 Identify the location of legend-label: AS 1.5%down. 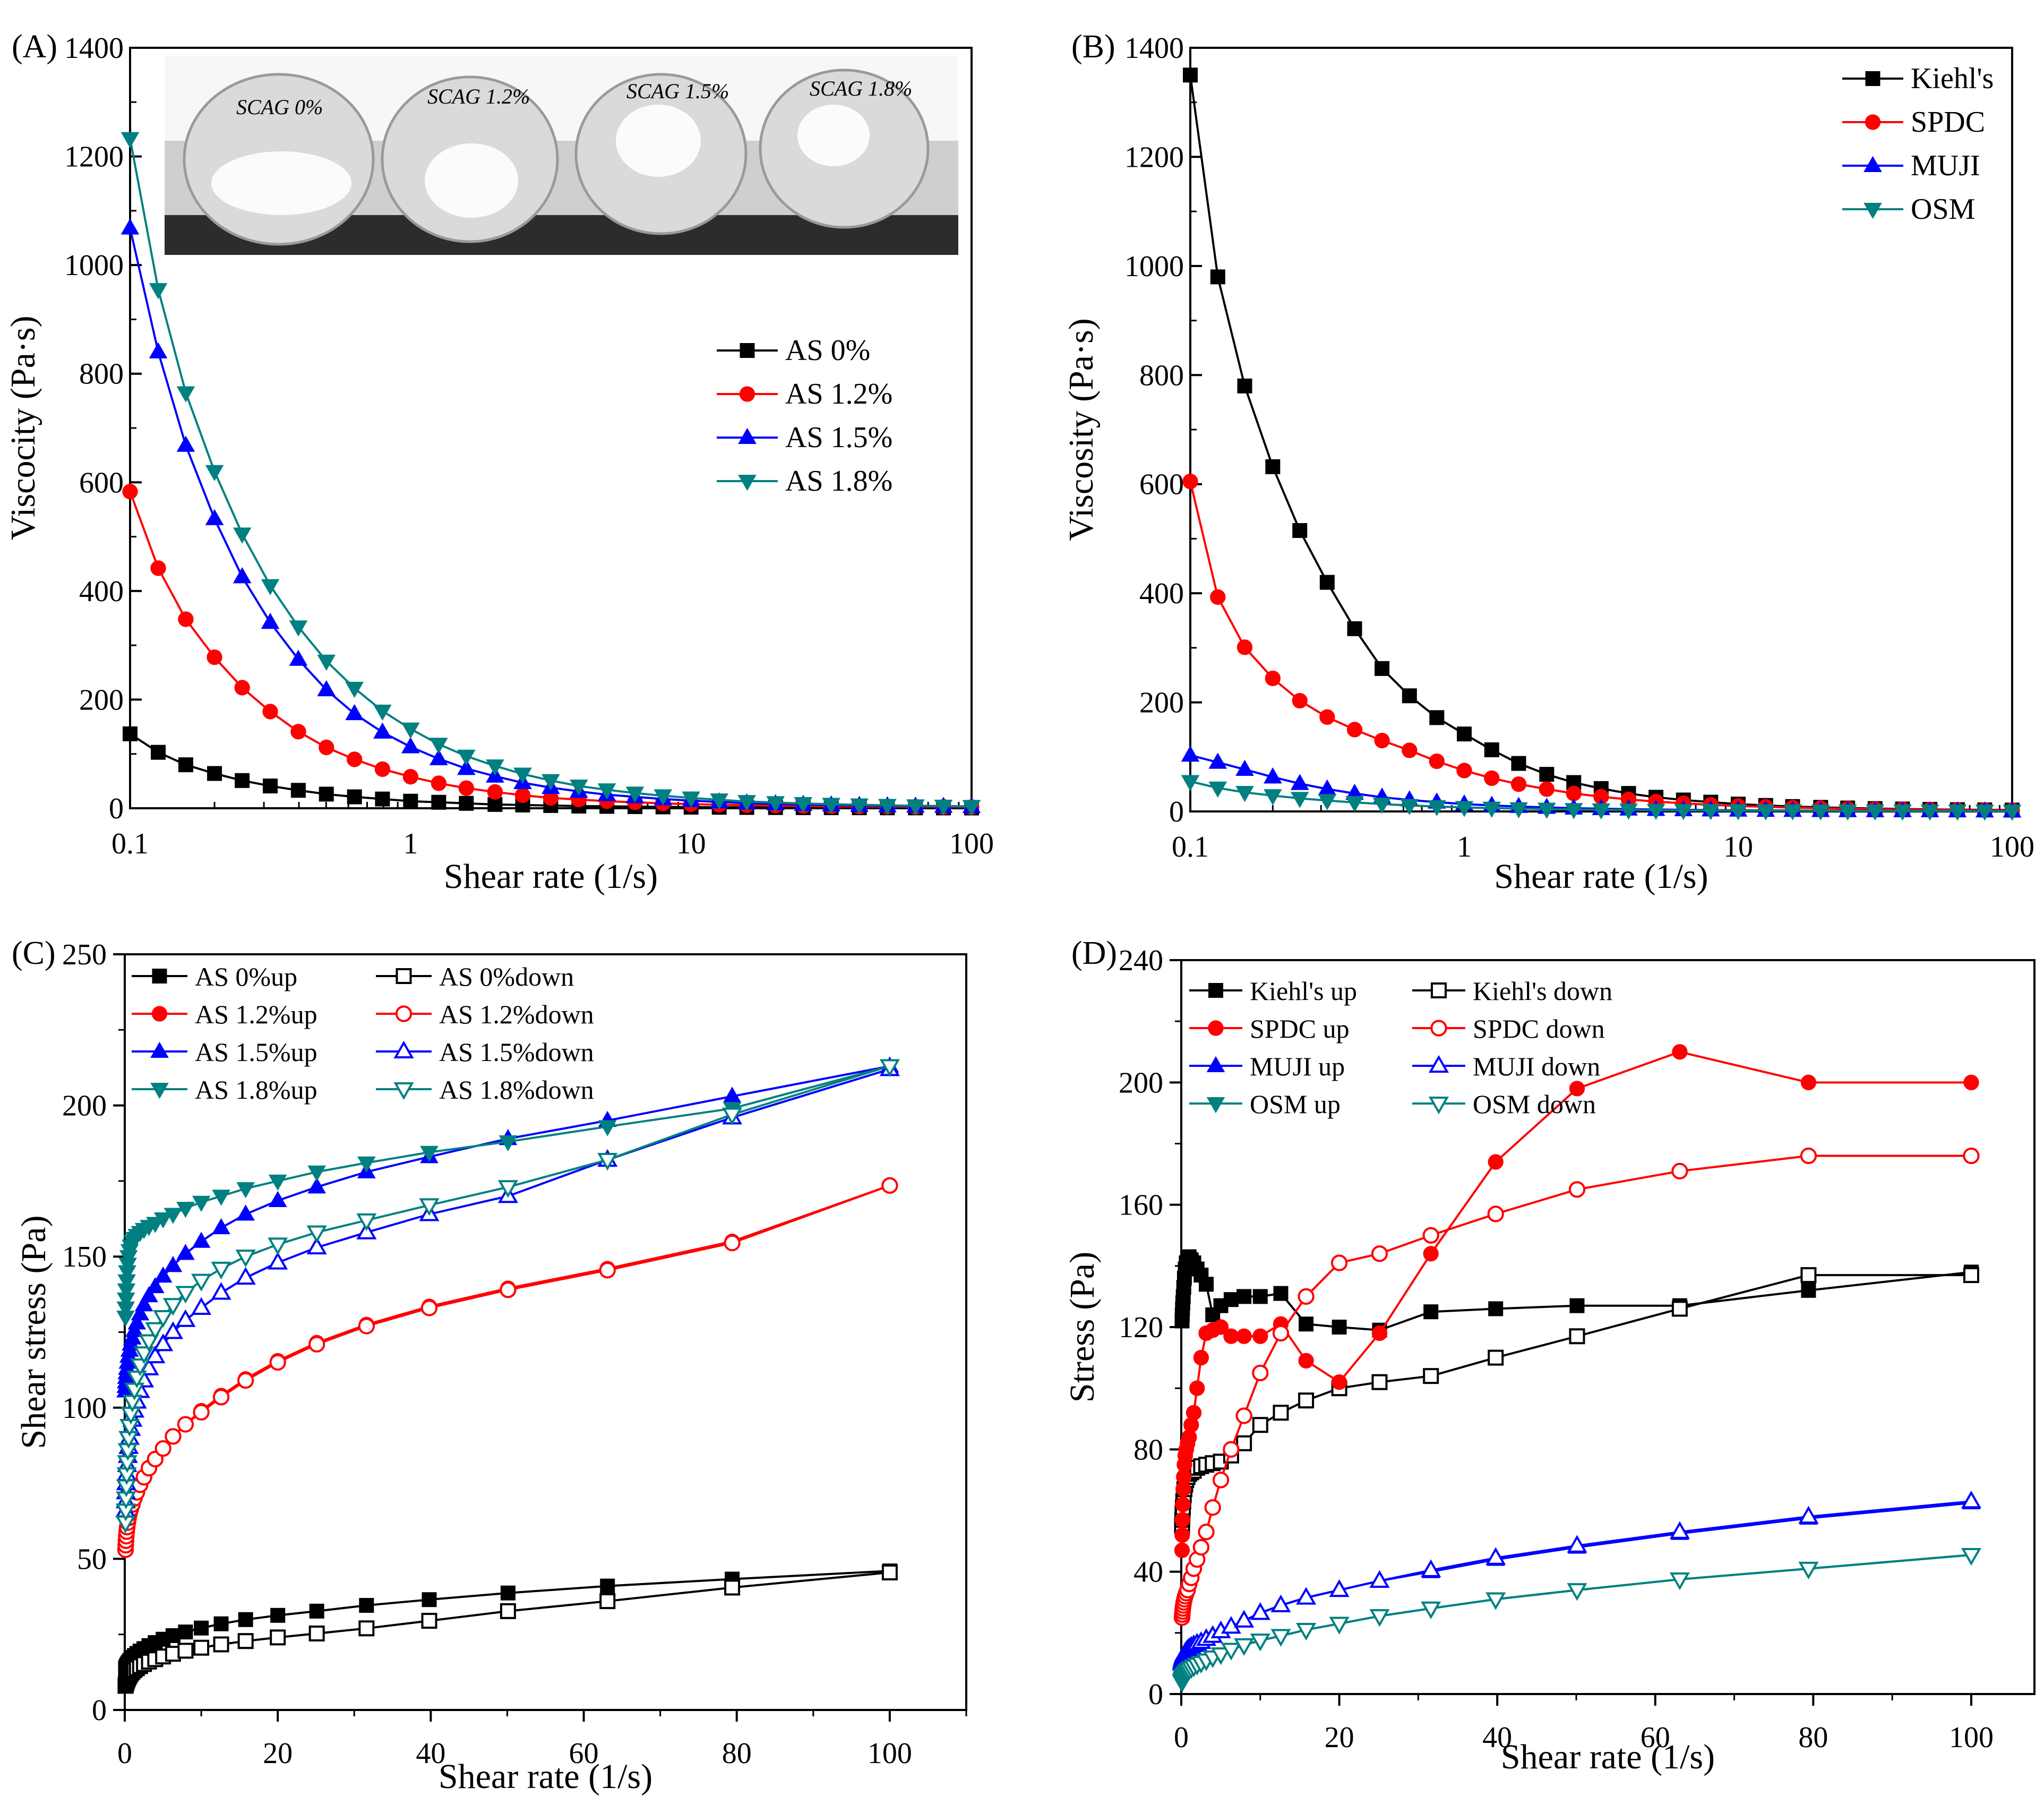
(516, 1052).